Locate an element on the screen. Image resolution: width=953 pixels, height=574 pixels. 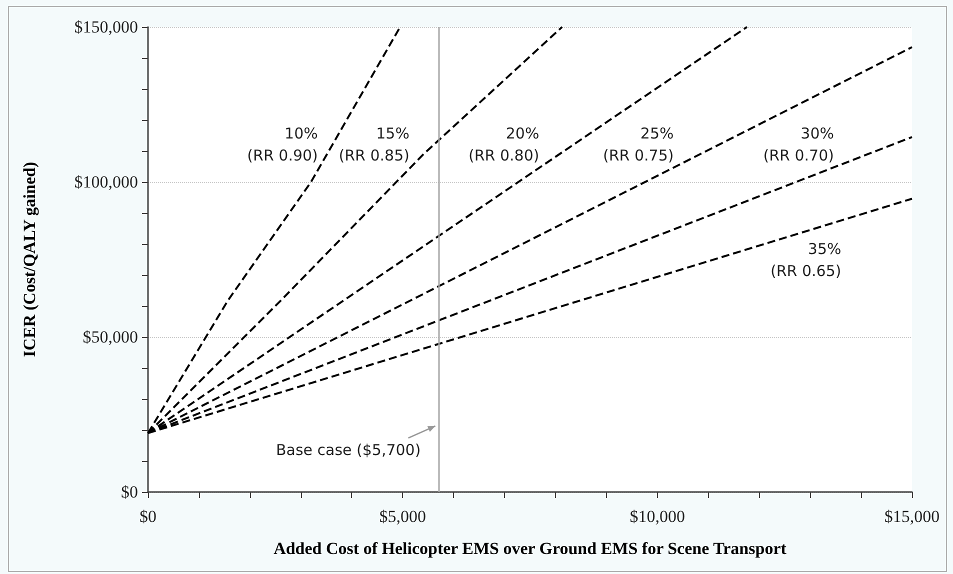
y-tick-label: $0 is located at coordinates (129, 492).